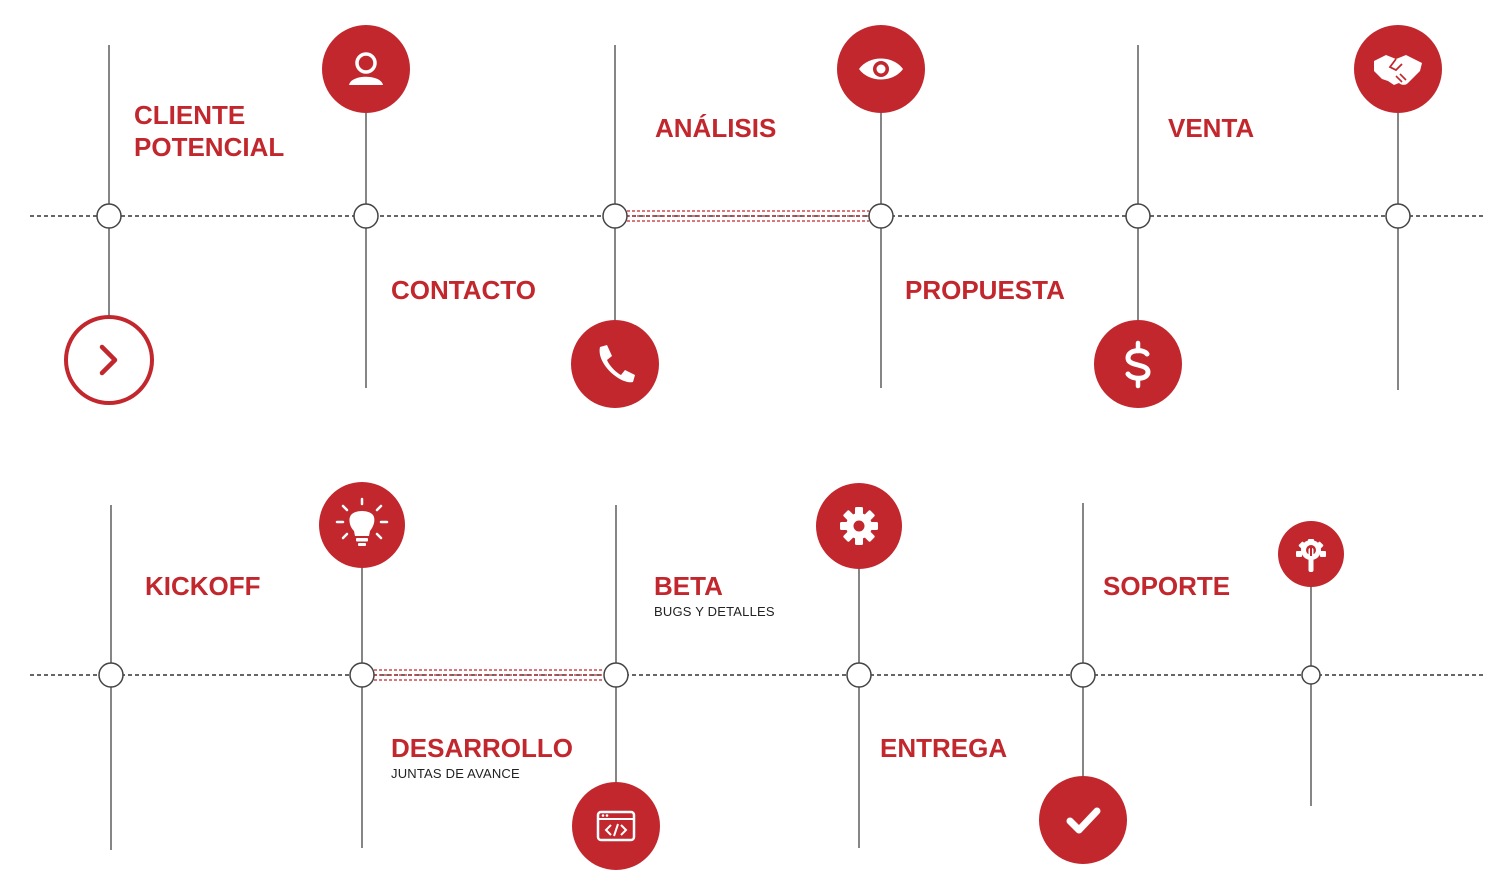 Image resolution: width=1500 pixels, height=892 pixels. I want to click on label-contacto: CONTACTO, so click(463, 290).